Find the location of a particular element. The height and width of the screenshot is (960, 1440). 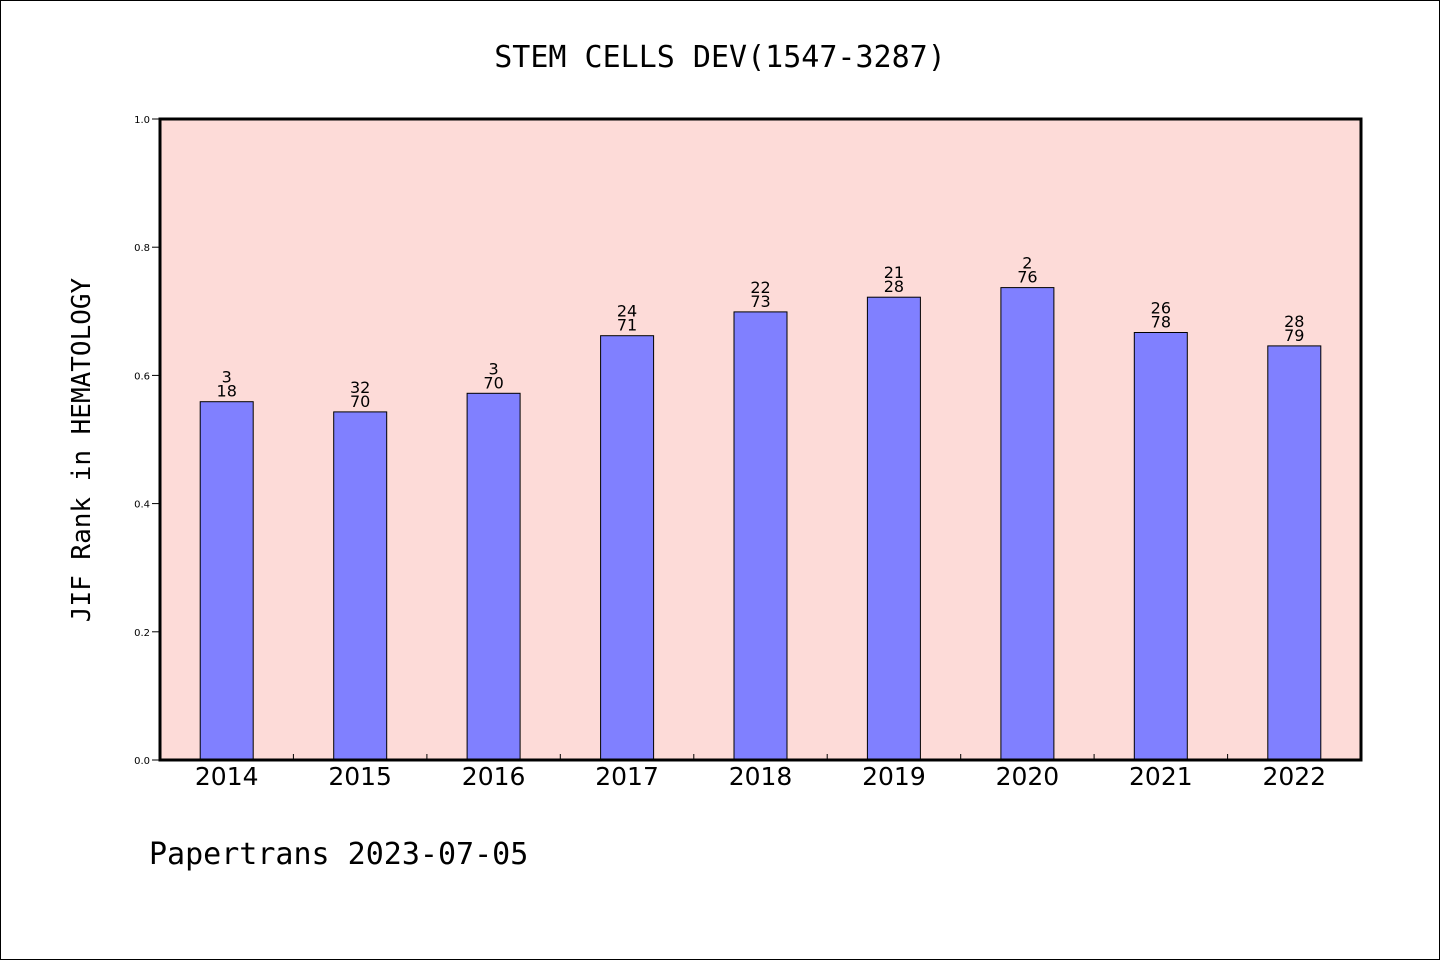

bar-2021 is located at coordinates (1160, 546).